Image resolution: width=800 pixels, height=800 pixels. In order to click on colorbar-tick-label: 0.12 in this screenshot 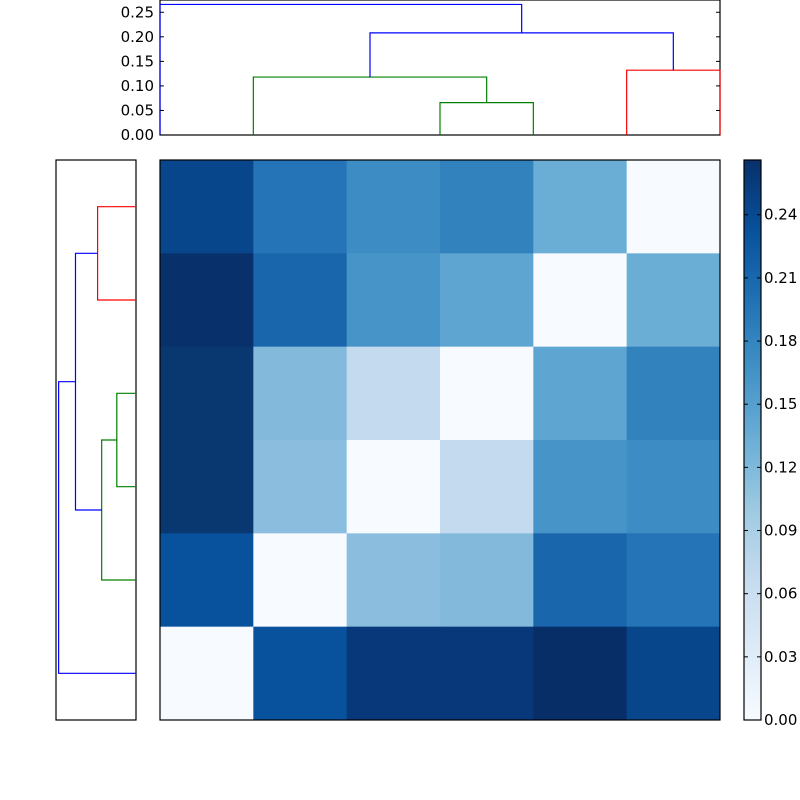, I will do `click(780, 467)`.